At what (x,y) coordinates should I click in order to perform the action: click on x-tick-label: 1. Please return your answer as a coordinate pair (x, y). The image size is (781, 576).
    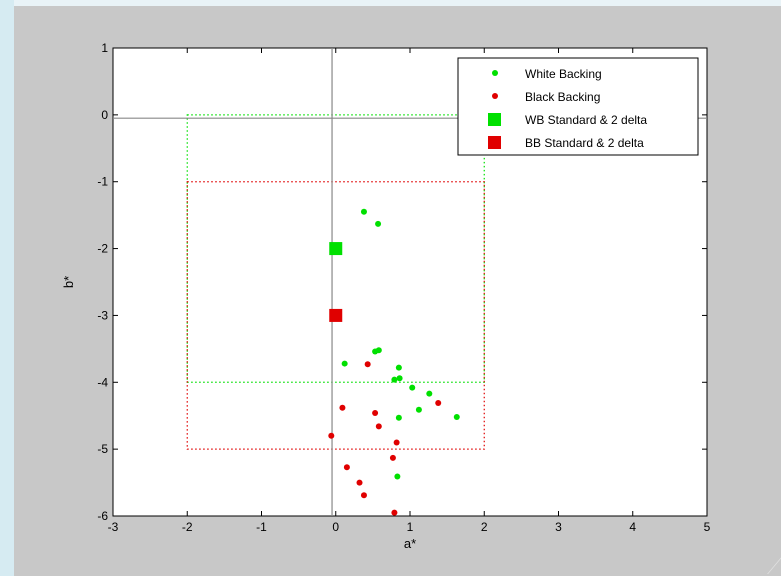
    Looking at the image, I should click on (410, 527).